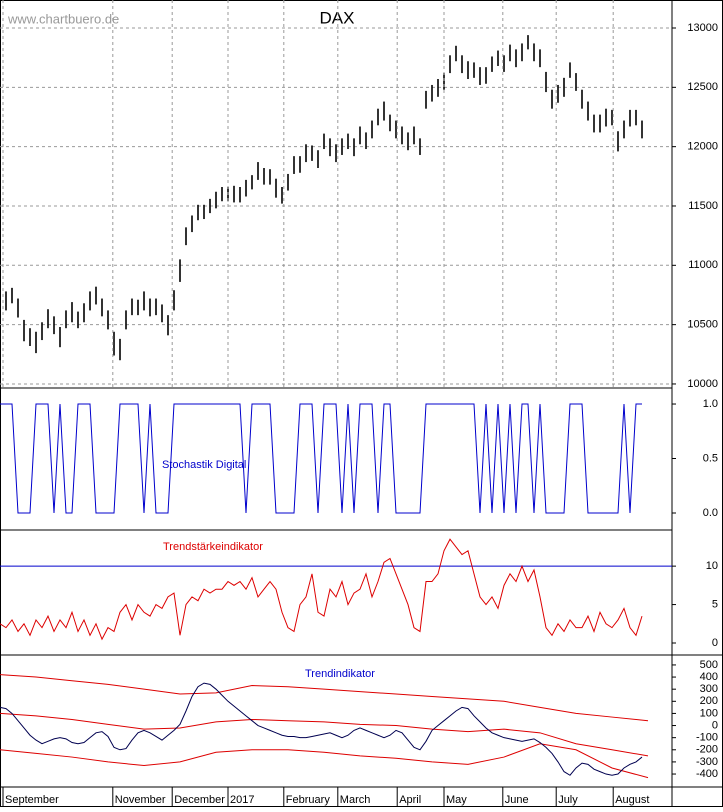  Describe the element at coordinates (355, 800) in the screenshot. I see `x-tick-label: March` at that location.